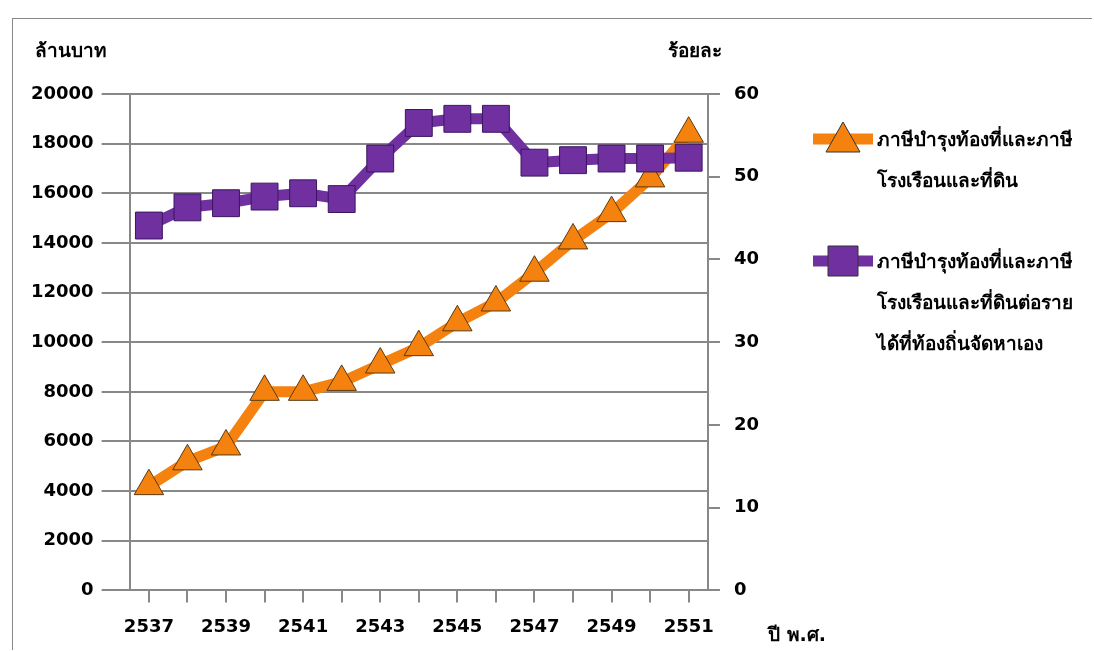 Image resolution: width=1094 pixels, height=651 pixels. I want to click on y2-tick-label: 60, so click(746, 92).